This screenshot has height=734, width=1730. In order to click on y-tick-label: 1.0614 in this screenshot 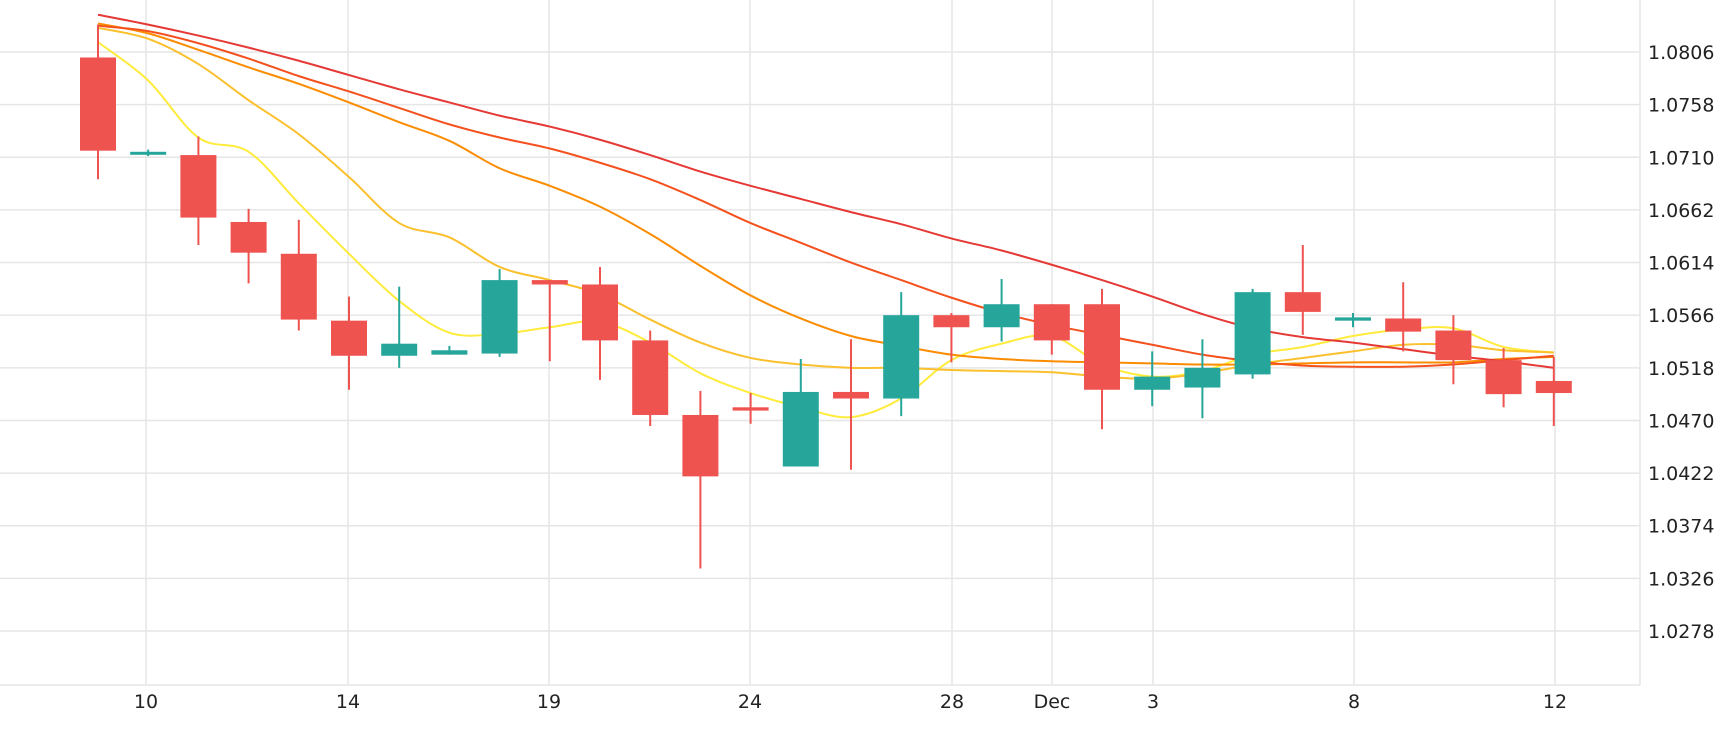, I will do `click(1681, 264)`.